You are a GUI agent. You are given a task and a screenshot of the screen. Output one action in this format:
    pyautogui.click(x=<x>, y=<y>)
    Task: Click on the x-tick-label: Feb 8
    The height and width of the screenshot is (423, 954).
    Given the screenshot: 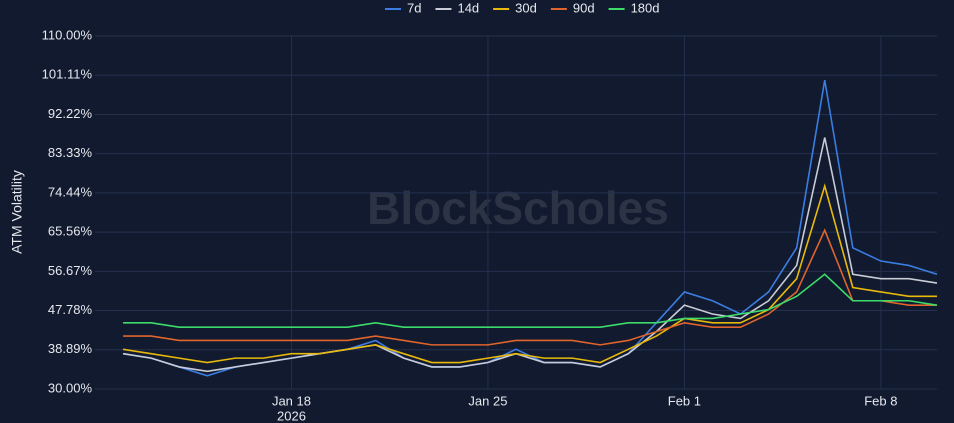 What is the action you would take?
    pyautogui.click(x=880, y=400)
    